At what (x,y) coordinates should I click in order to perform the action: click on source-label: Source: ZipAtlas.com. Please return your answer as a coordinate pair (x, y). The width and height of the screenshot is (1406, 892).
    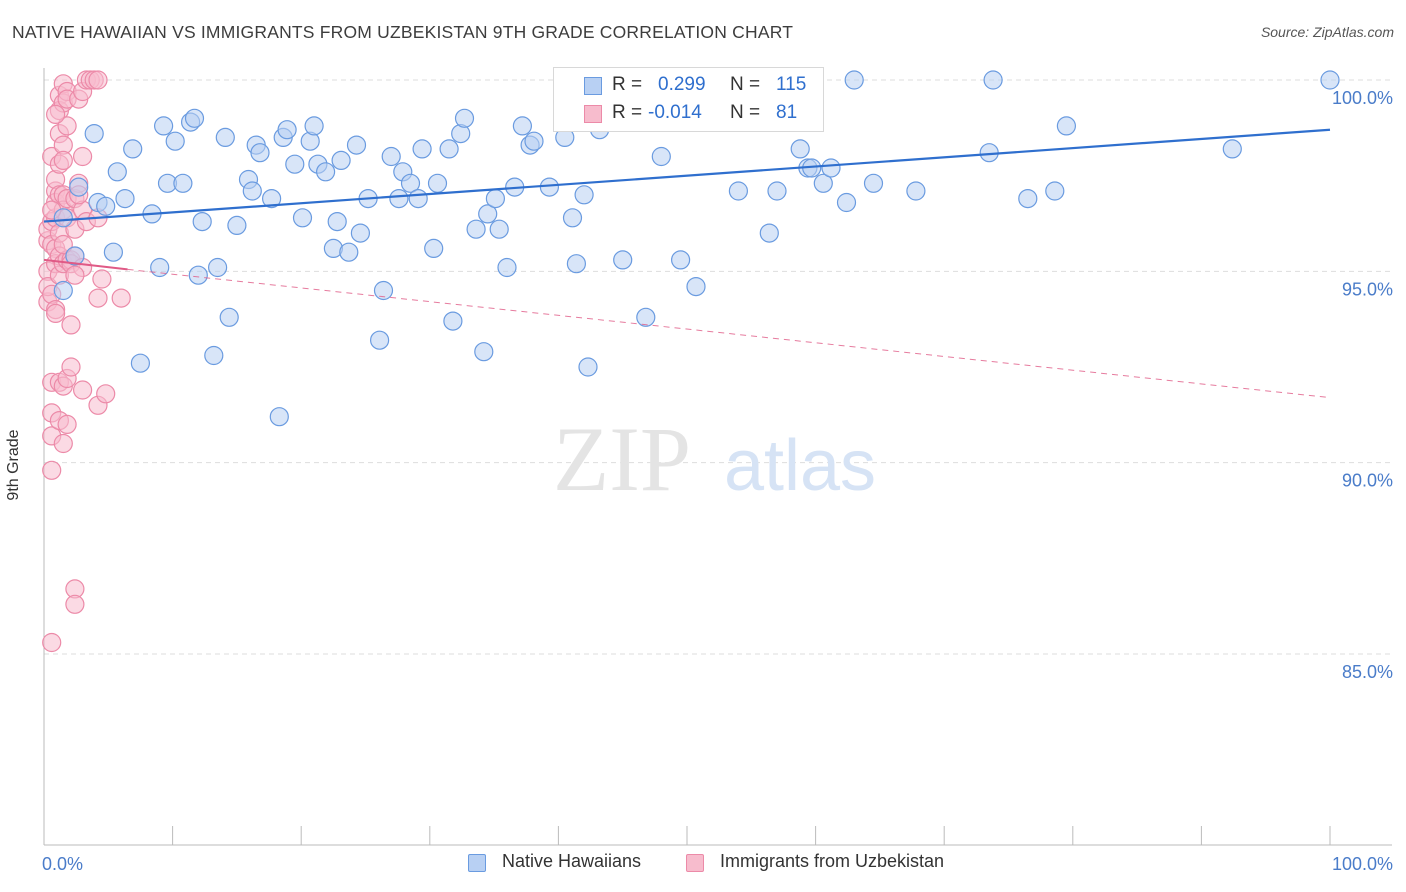
    Looking at the image, I should click on (1327, 32).